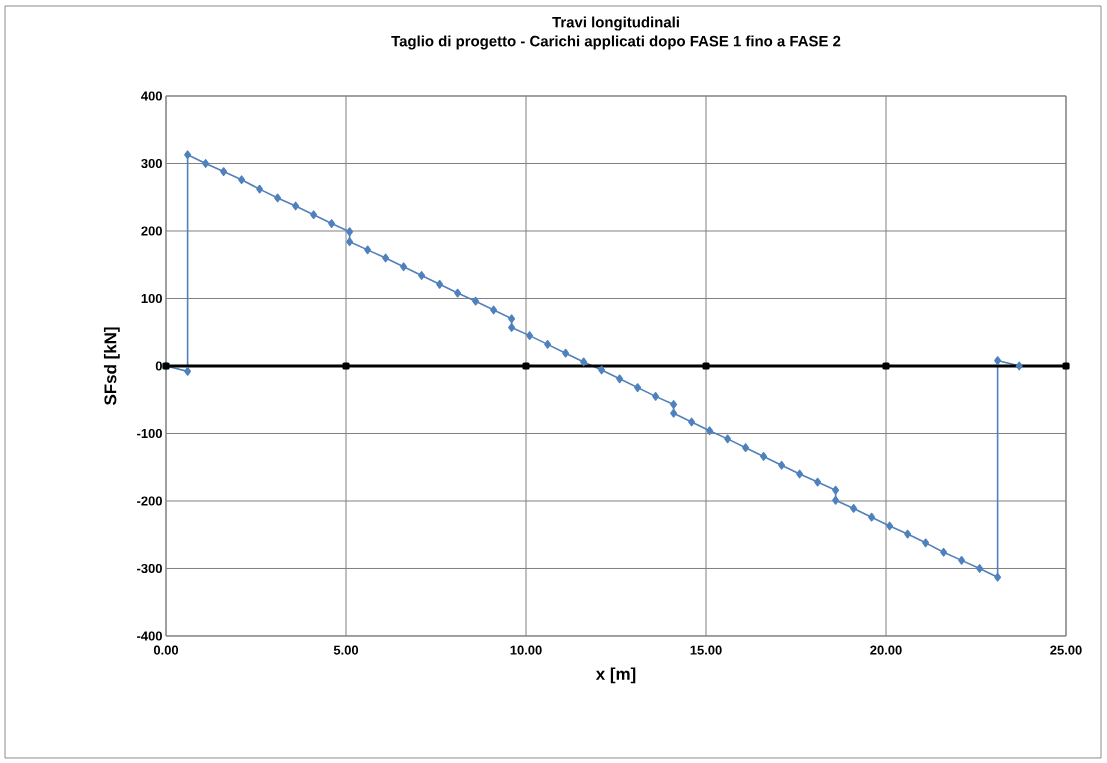 Image resolution: width=1107 pixels, height=763 pixels. What do you see at coordinates (1066, 650) in the screenshot?
I see `x-tick-label: 25.00` at bounding box center [1066, 650].